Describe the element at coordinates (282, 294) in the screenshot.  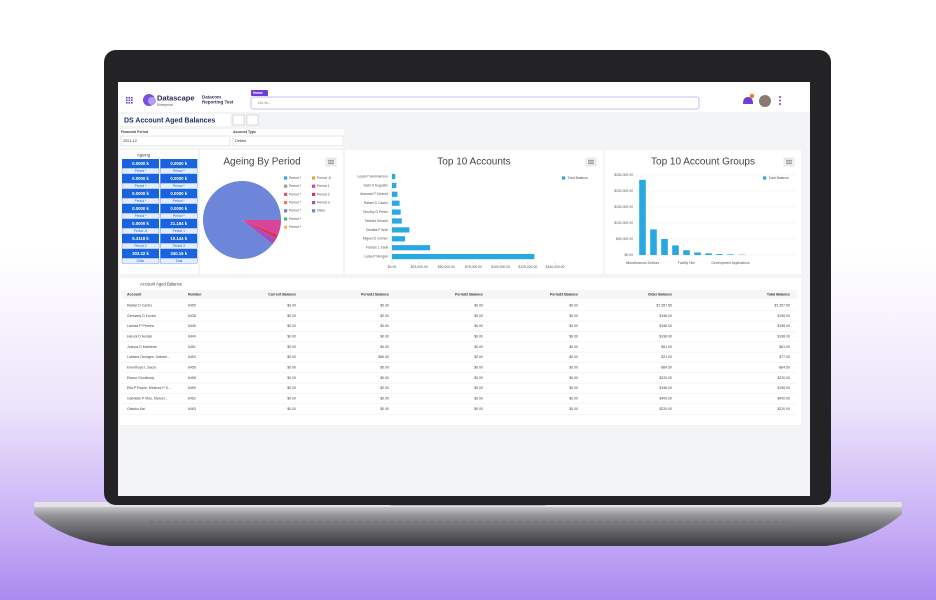
I see `column-header: Current Balance` at that location.